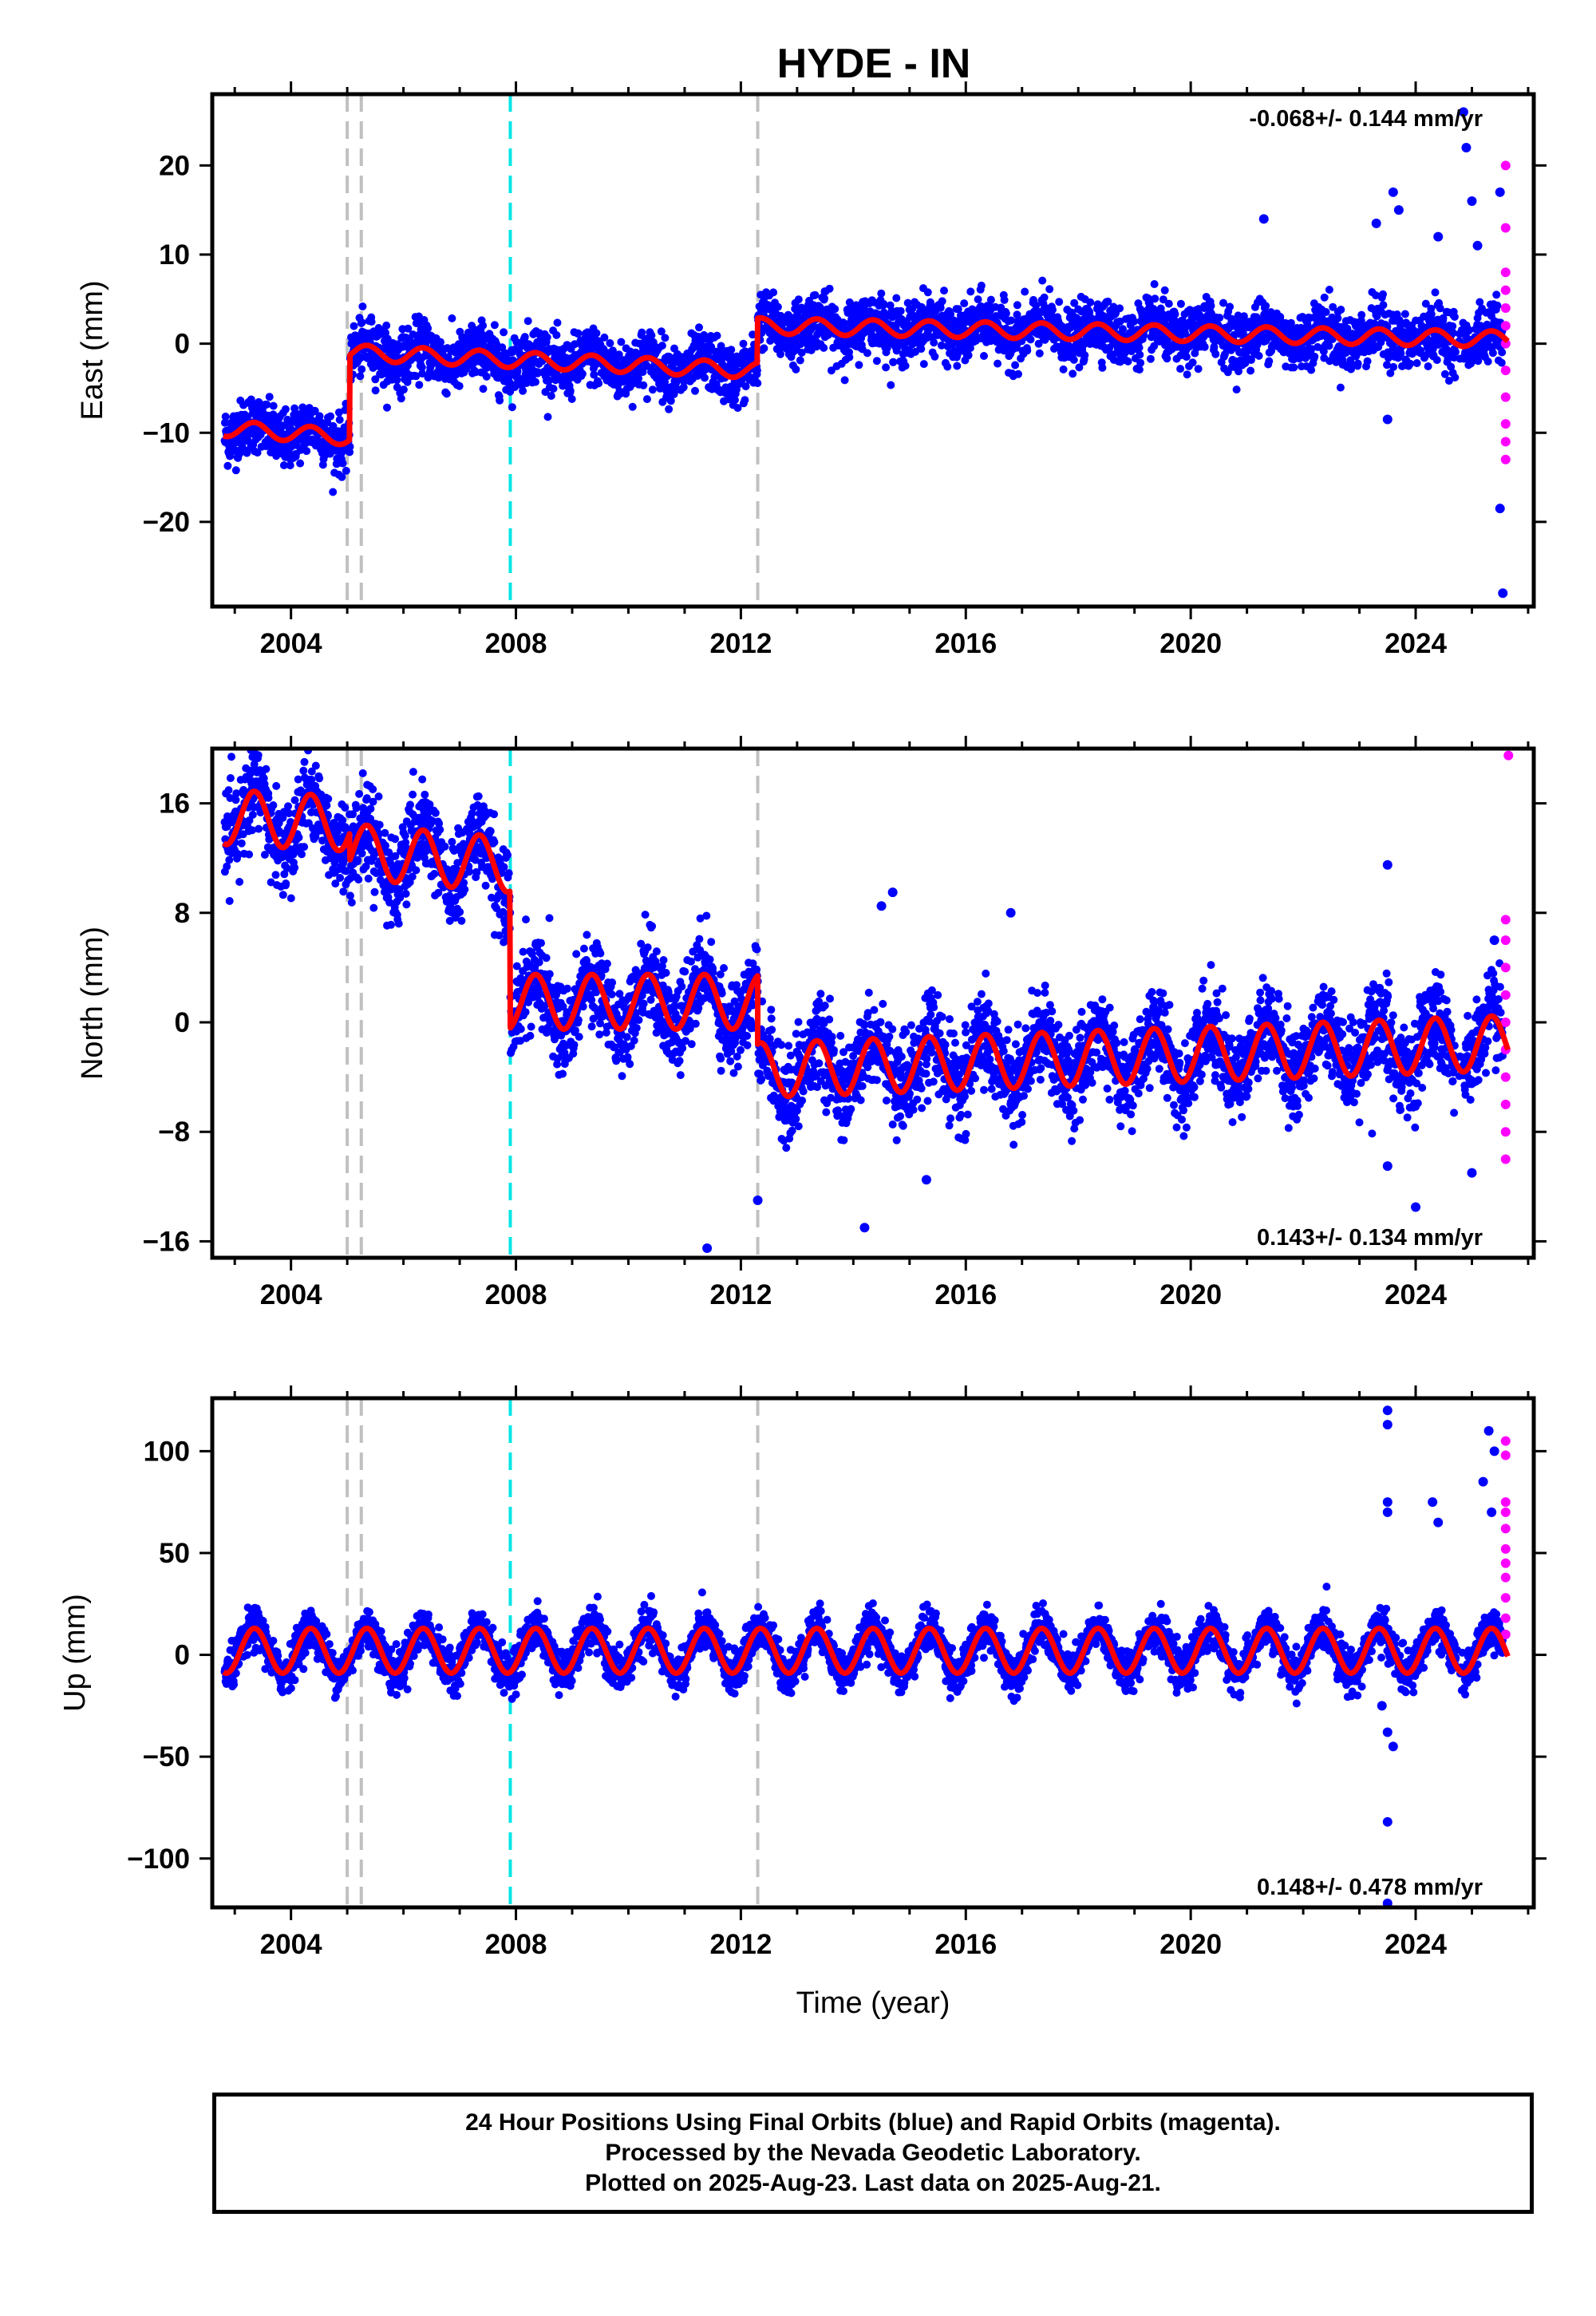 This screenshot has width=1596, height=2316. Describe the element at coordinates (291, 643) in the screenshot. I see `x-tick-label: 2004` at that location.